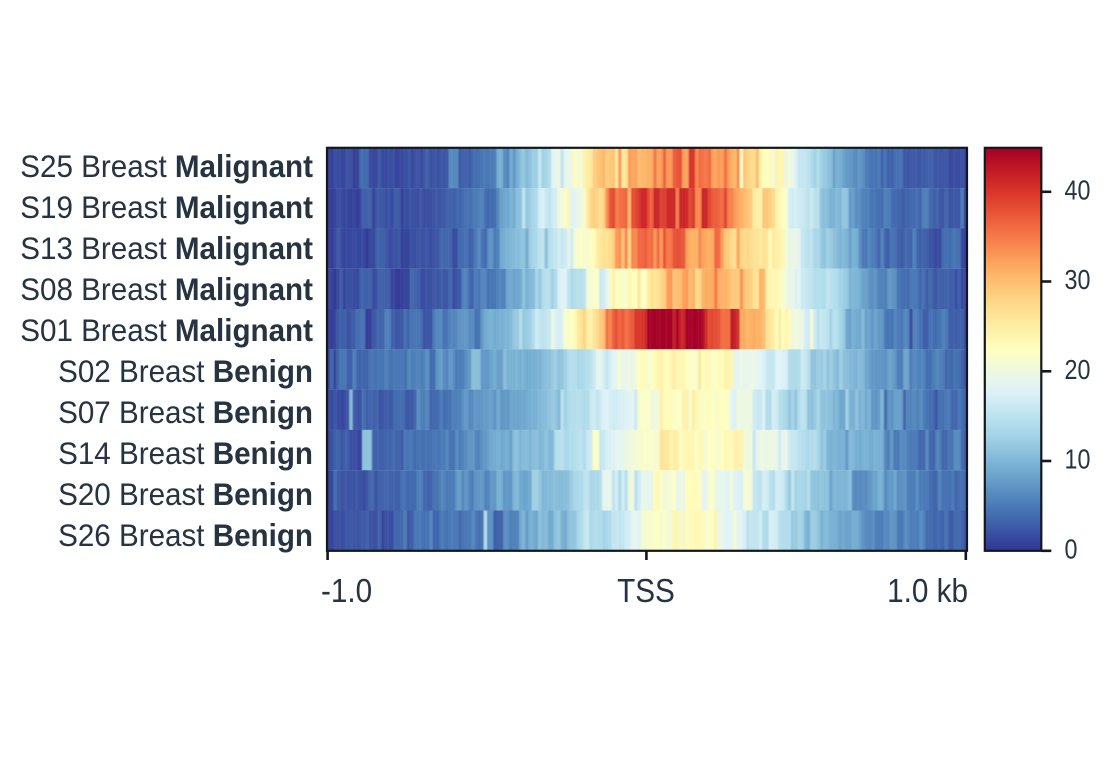 The image size is (1112, 760). I want to click on svg-text: 0, so click(1071, 550).